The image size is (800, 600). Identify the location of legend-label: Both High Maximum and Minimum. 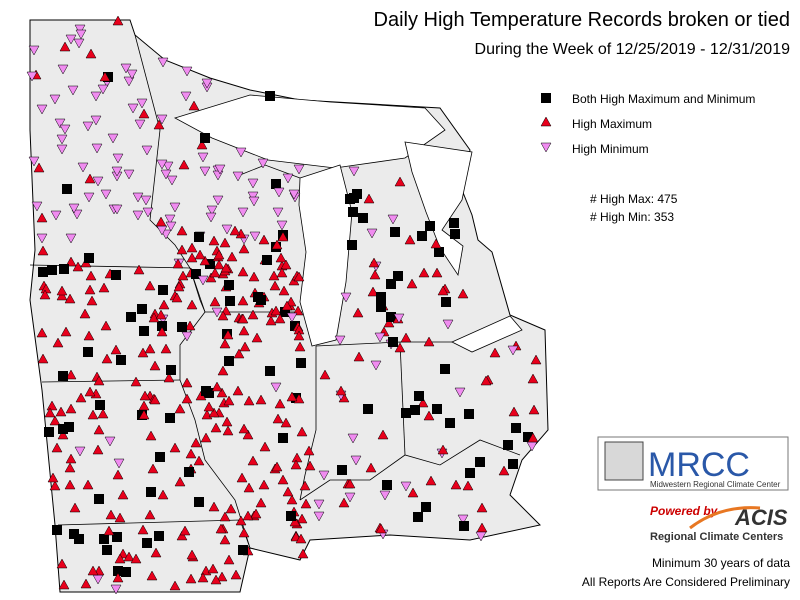
(663, 99).